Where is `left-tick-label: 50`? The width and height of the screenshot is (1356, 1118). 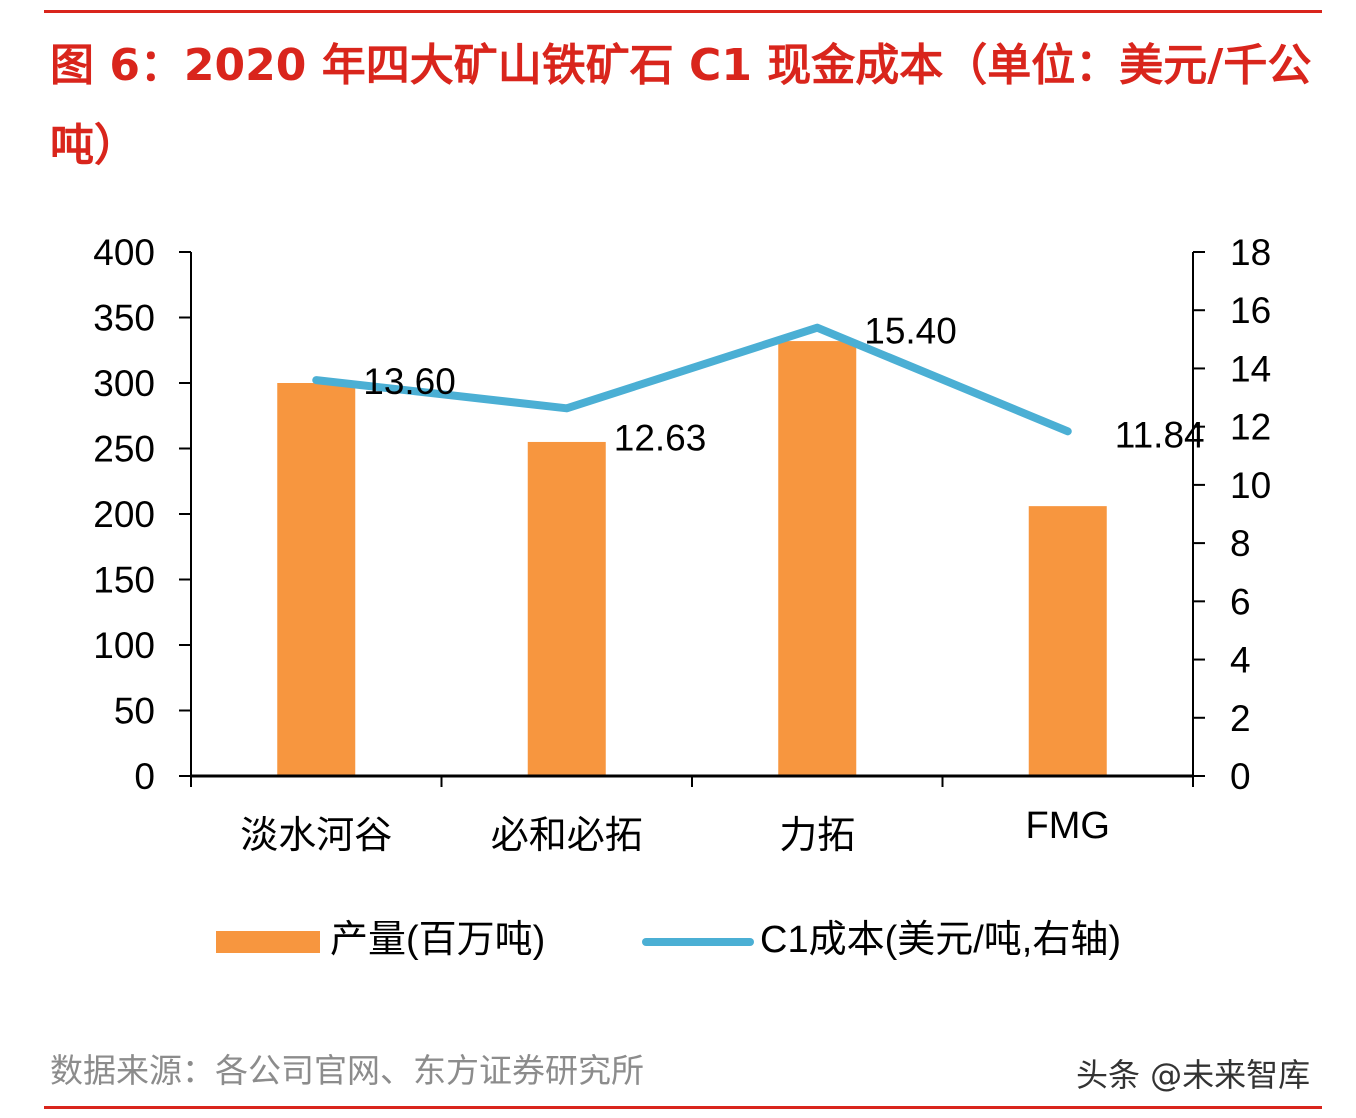 left-tick-label: 50 is located at coordinates (134, 711).